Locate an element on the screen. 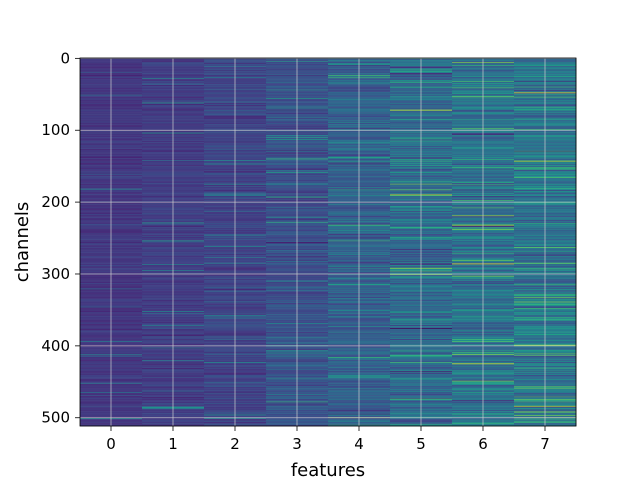 This screenshot has height=480, width=640. x-tick-label: 2 is located at coordinates (235, 444).